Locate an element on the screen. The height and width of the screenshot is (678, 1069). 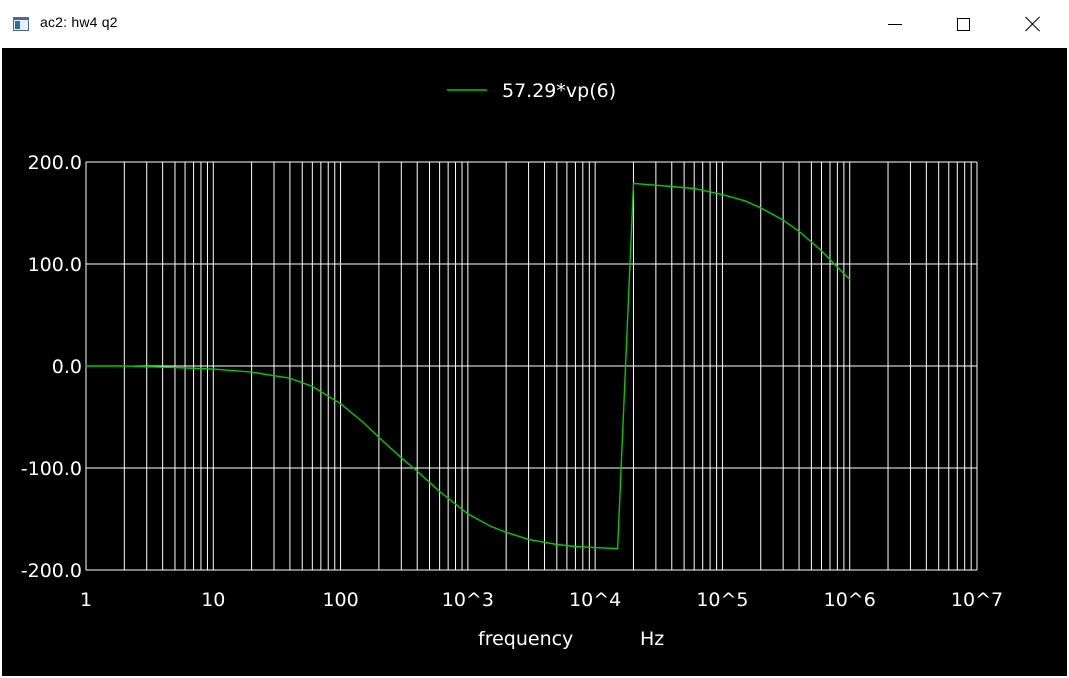
x-tick-label: 10^7 is located at coordinates (977, 600).